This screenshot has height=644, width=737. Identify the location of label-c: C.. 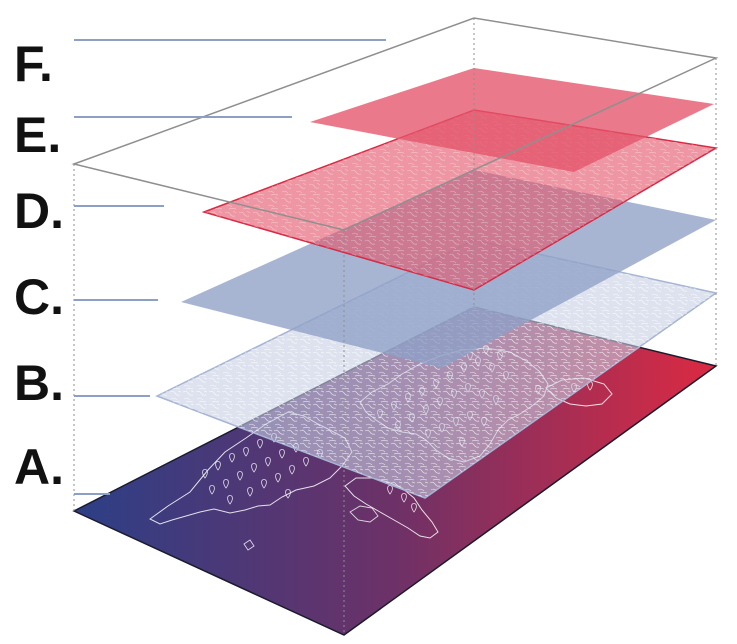
(39, 297).